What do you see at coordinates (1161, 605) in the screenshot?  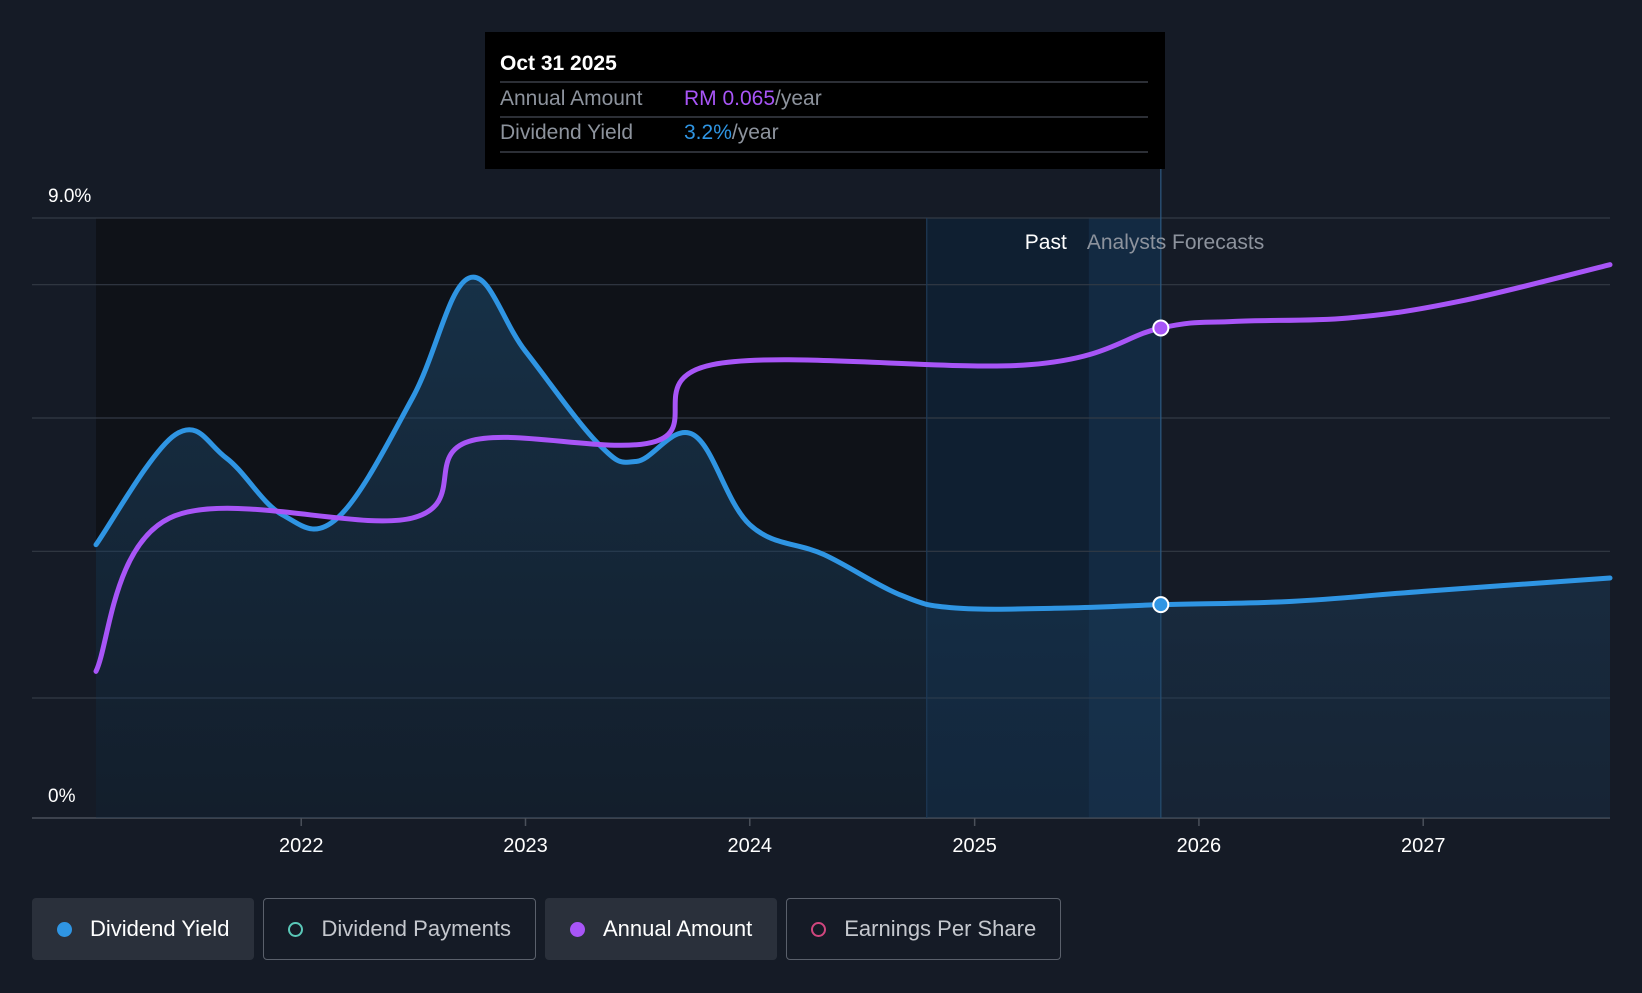 I see `dividend-yield-marker` at bounding box center [1161, 605].